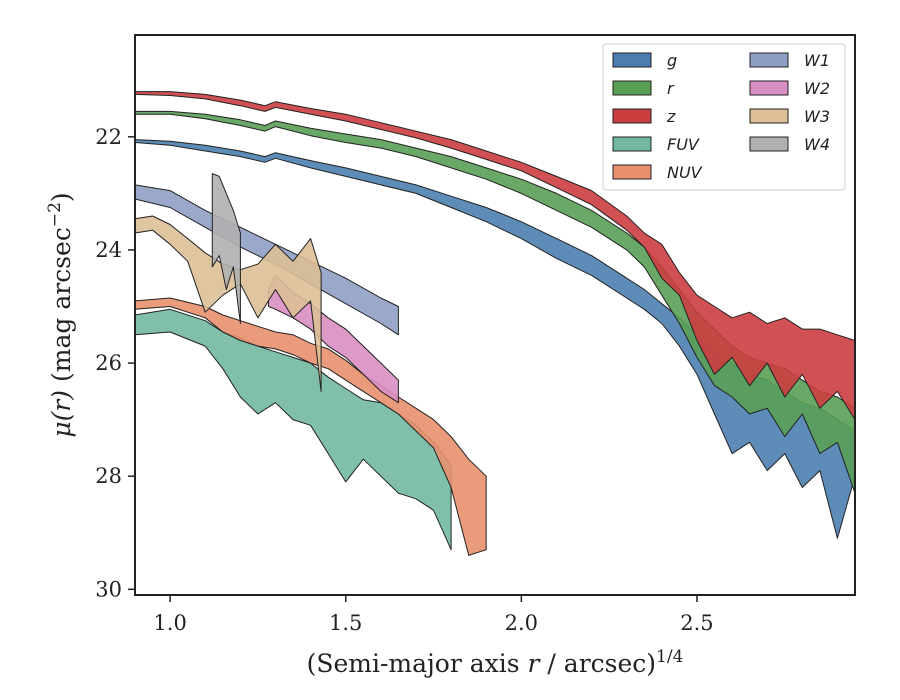  I want to click on y-axis-ticks: 22 24 26 28 30, so click(115, 363).